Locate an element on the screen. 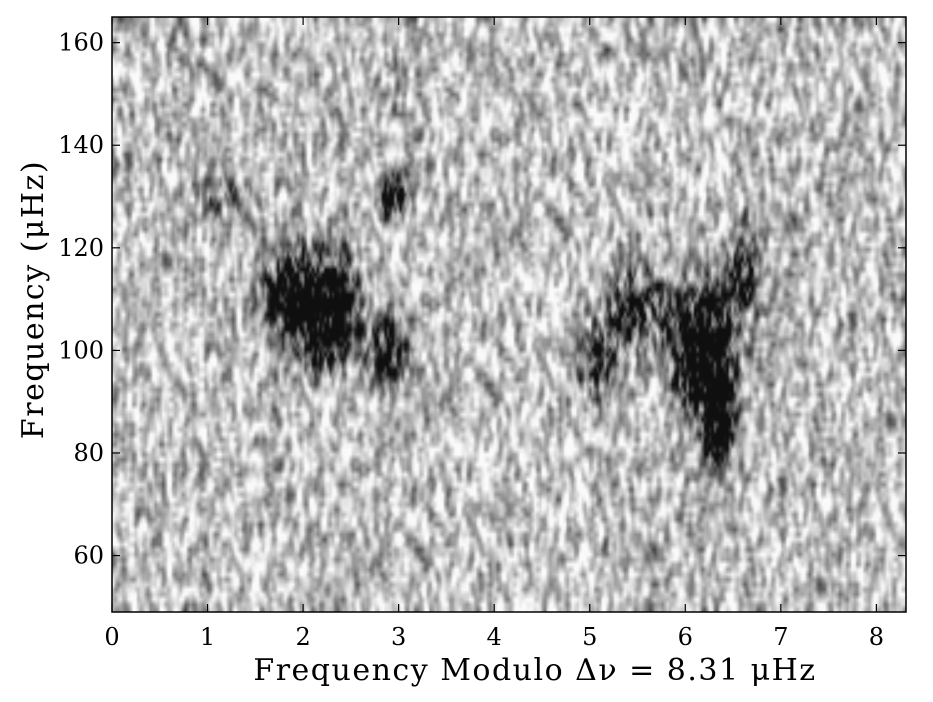  x-tick-label: 0 is located at coordinates (111, 637).